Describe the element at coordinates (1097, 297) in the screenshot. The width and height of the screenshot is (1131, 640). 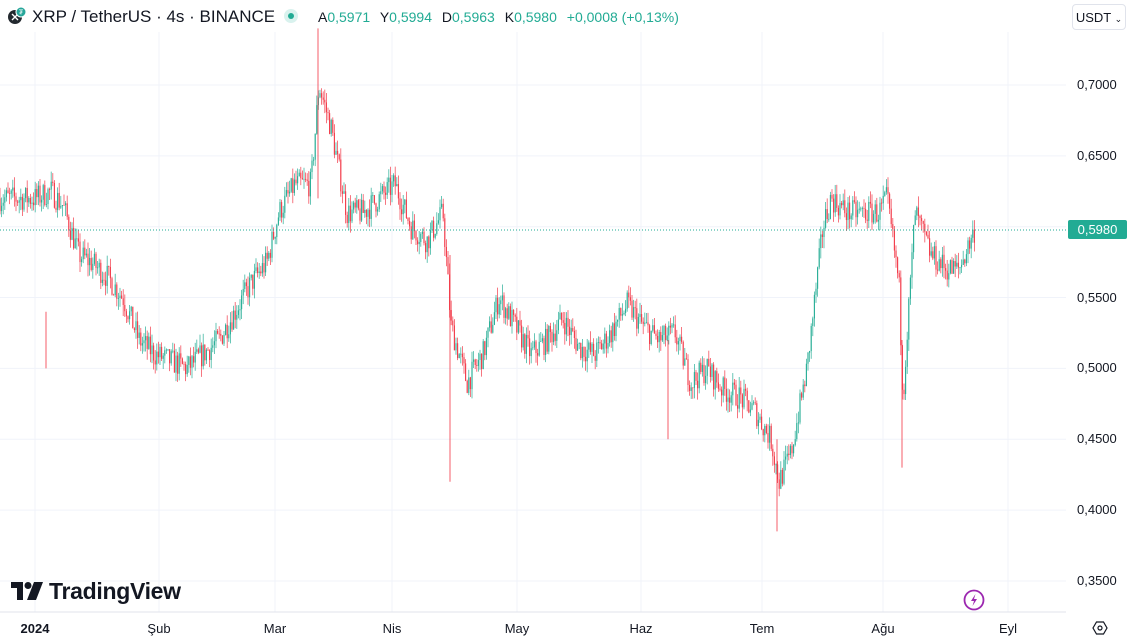
I see `price-axis-label: 0,5500` at that location.